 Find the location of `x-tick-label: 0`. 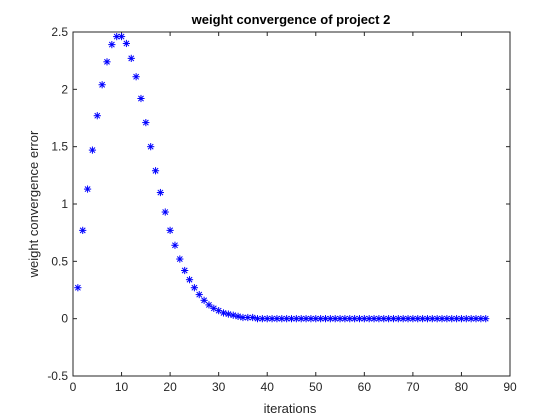

x-tick-label: 0 is located at coordinates (73, 387).